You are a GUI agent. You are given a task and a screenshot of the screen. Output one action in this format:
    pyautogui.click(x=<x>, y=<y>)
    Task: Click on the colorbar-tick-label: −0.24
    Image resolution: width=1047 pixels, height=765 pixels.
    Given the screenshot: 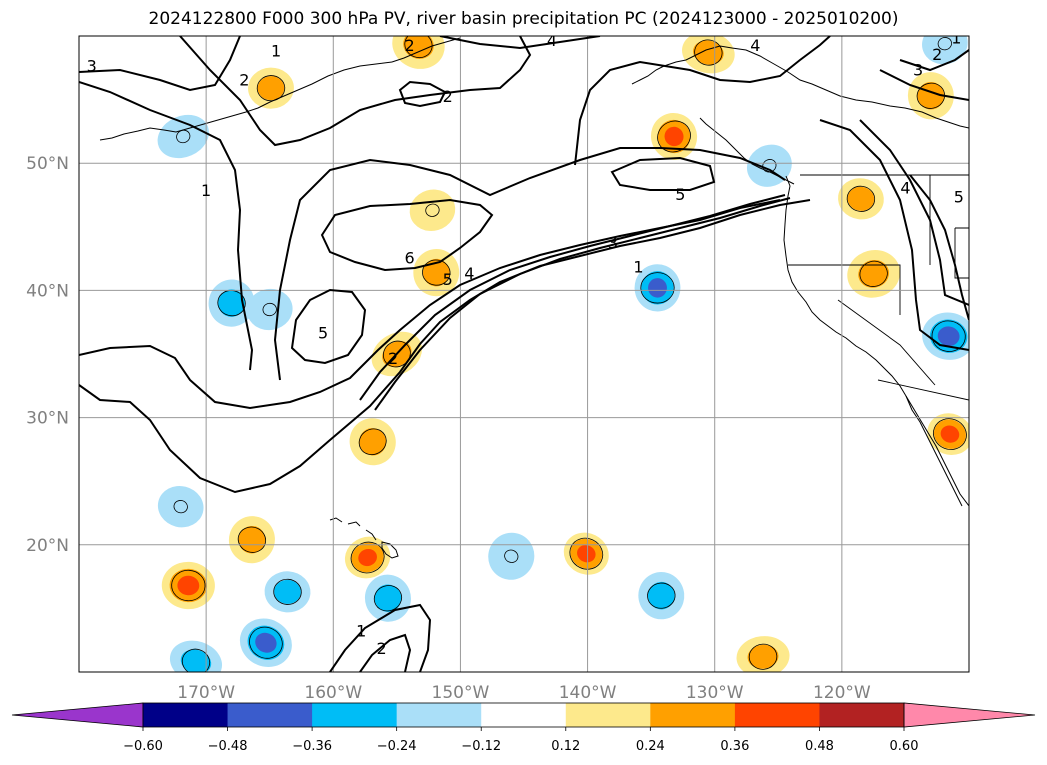 What is the action you would take?
    pyautogui.click(x=397, y=746)
    